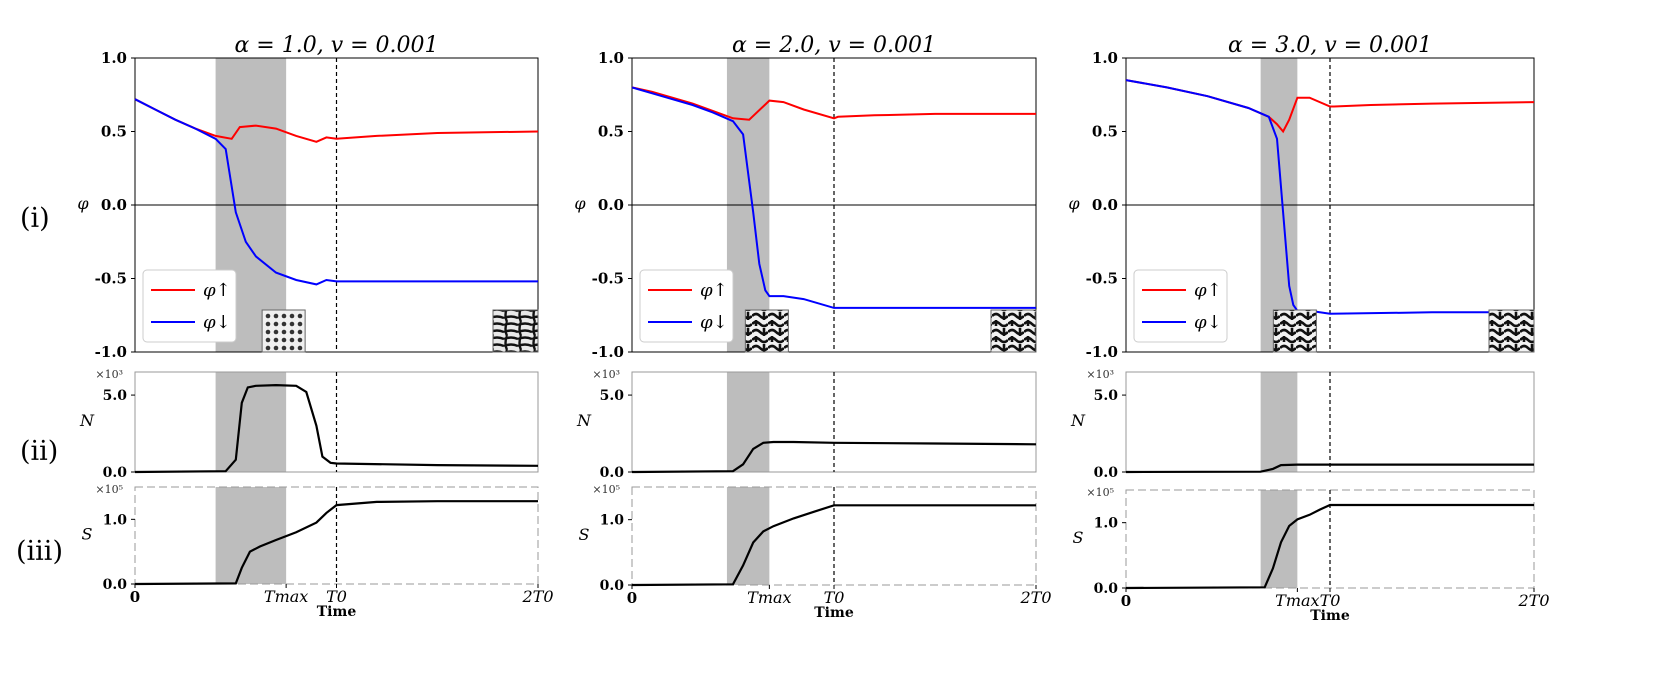 Image resolution: width=1661 pixels, height=700 pixels. What do you see at coordinates (834, 45) in the screenshot?
I see `chart-title: α = 2.0, v = 0.001` at bounding box center [834, 45].